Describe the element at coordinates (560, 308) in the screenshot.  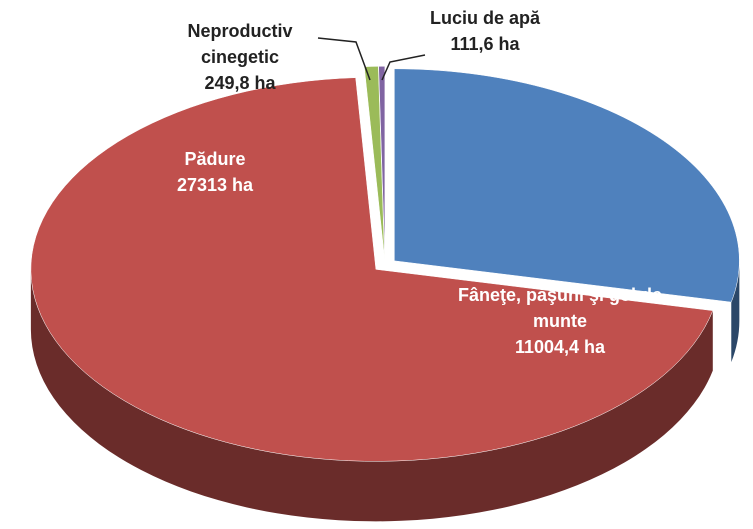
I see `category-label: Fâneţe, păşuni şi gol de munte` at that location.